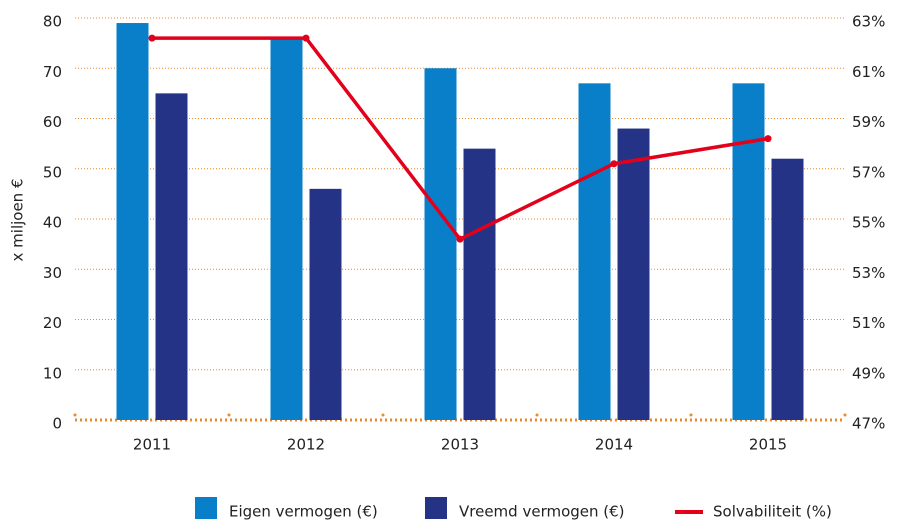  What do you see at coordinates (306, 445) in the screenshot?
I see `x-tick-label: 2012` at bounding box center [306, 445].